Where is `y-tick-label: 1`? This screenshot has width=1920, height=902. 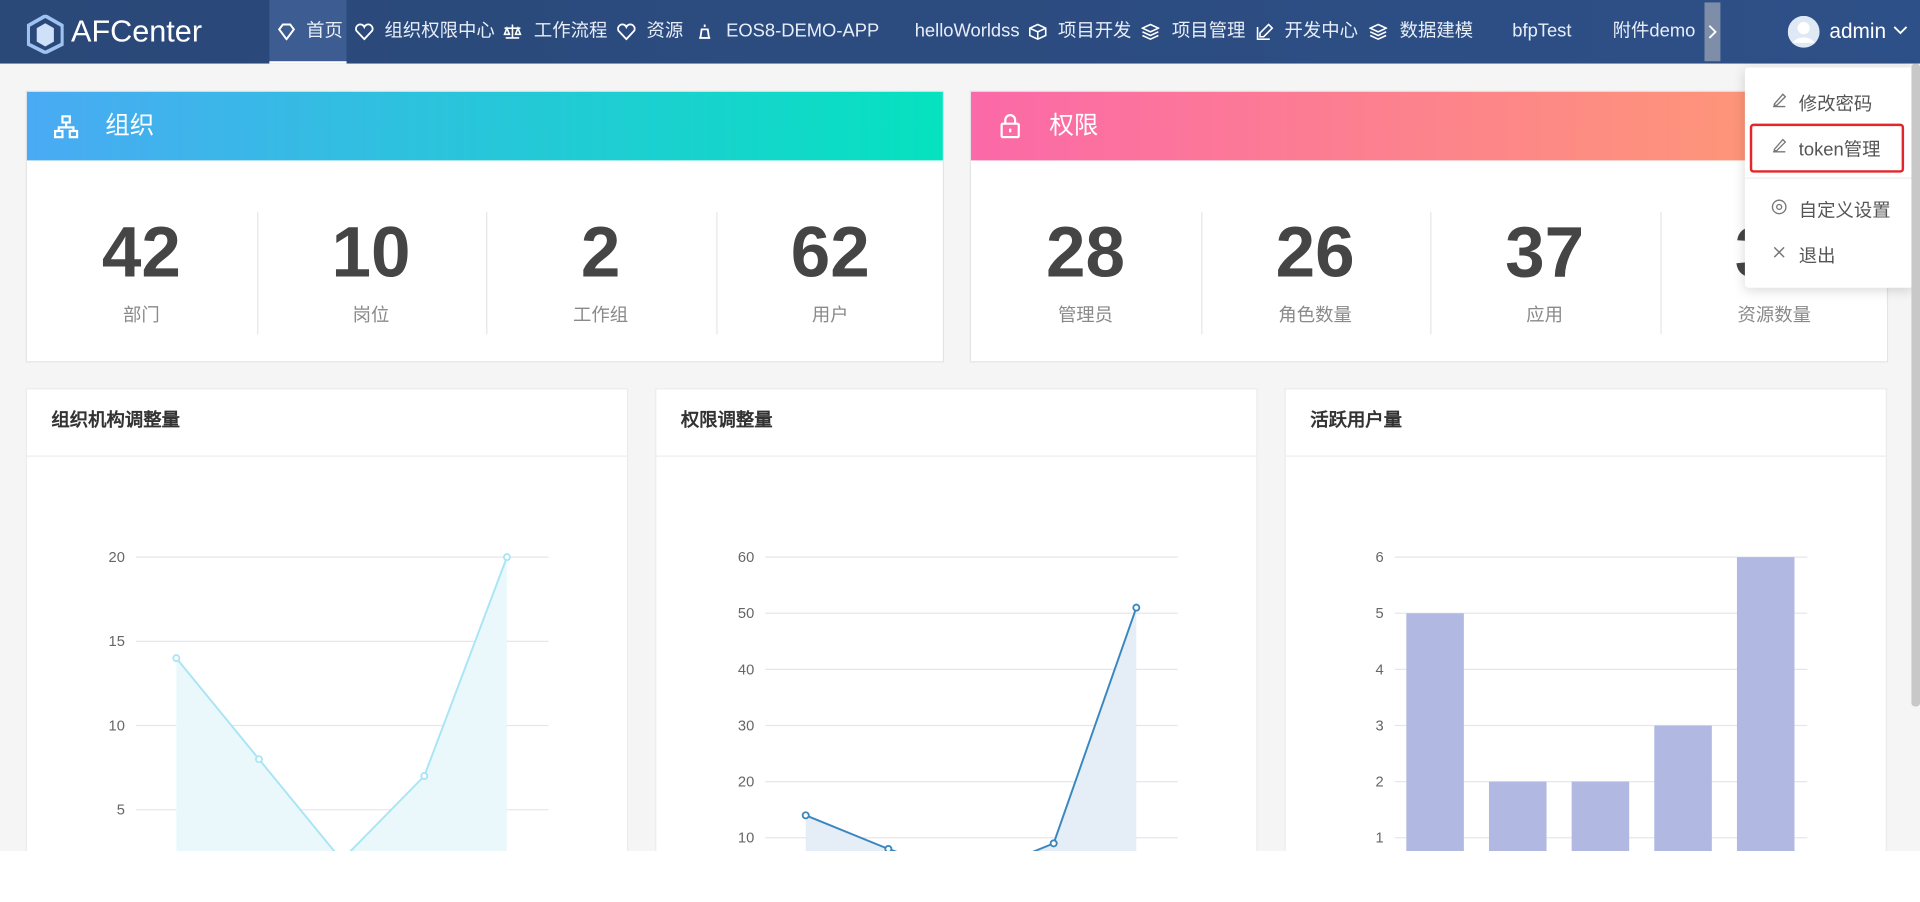
y-tick-label: 1 is located at coordinates (1380, 839).